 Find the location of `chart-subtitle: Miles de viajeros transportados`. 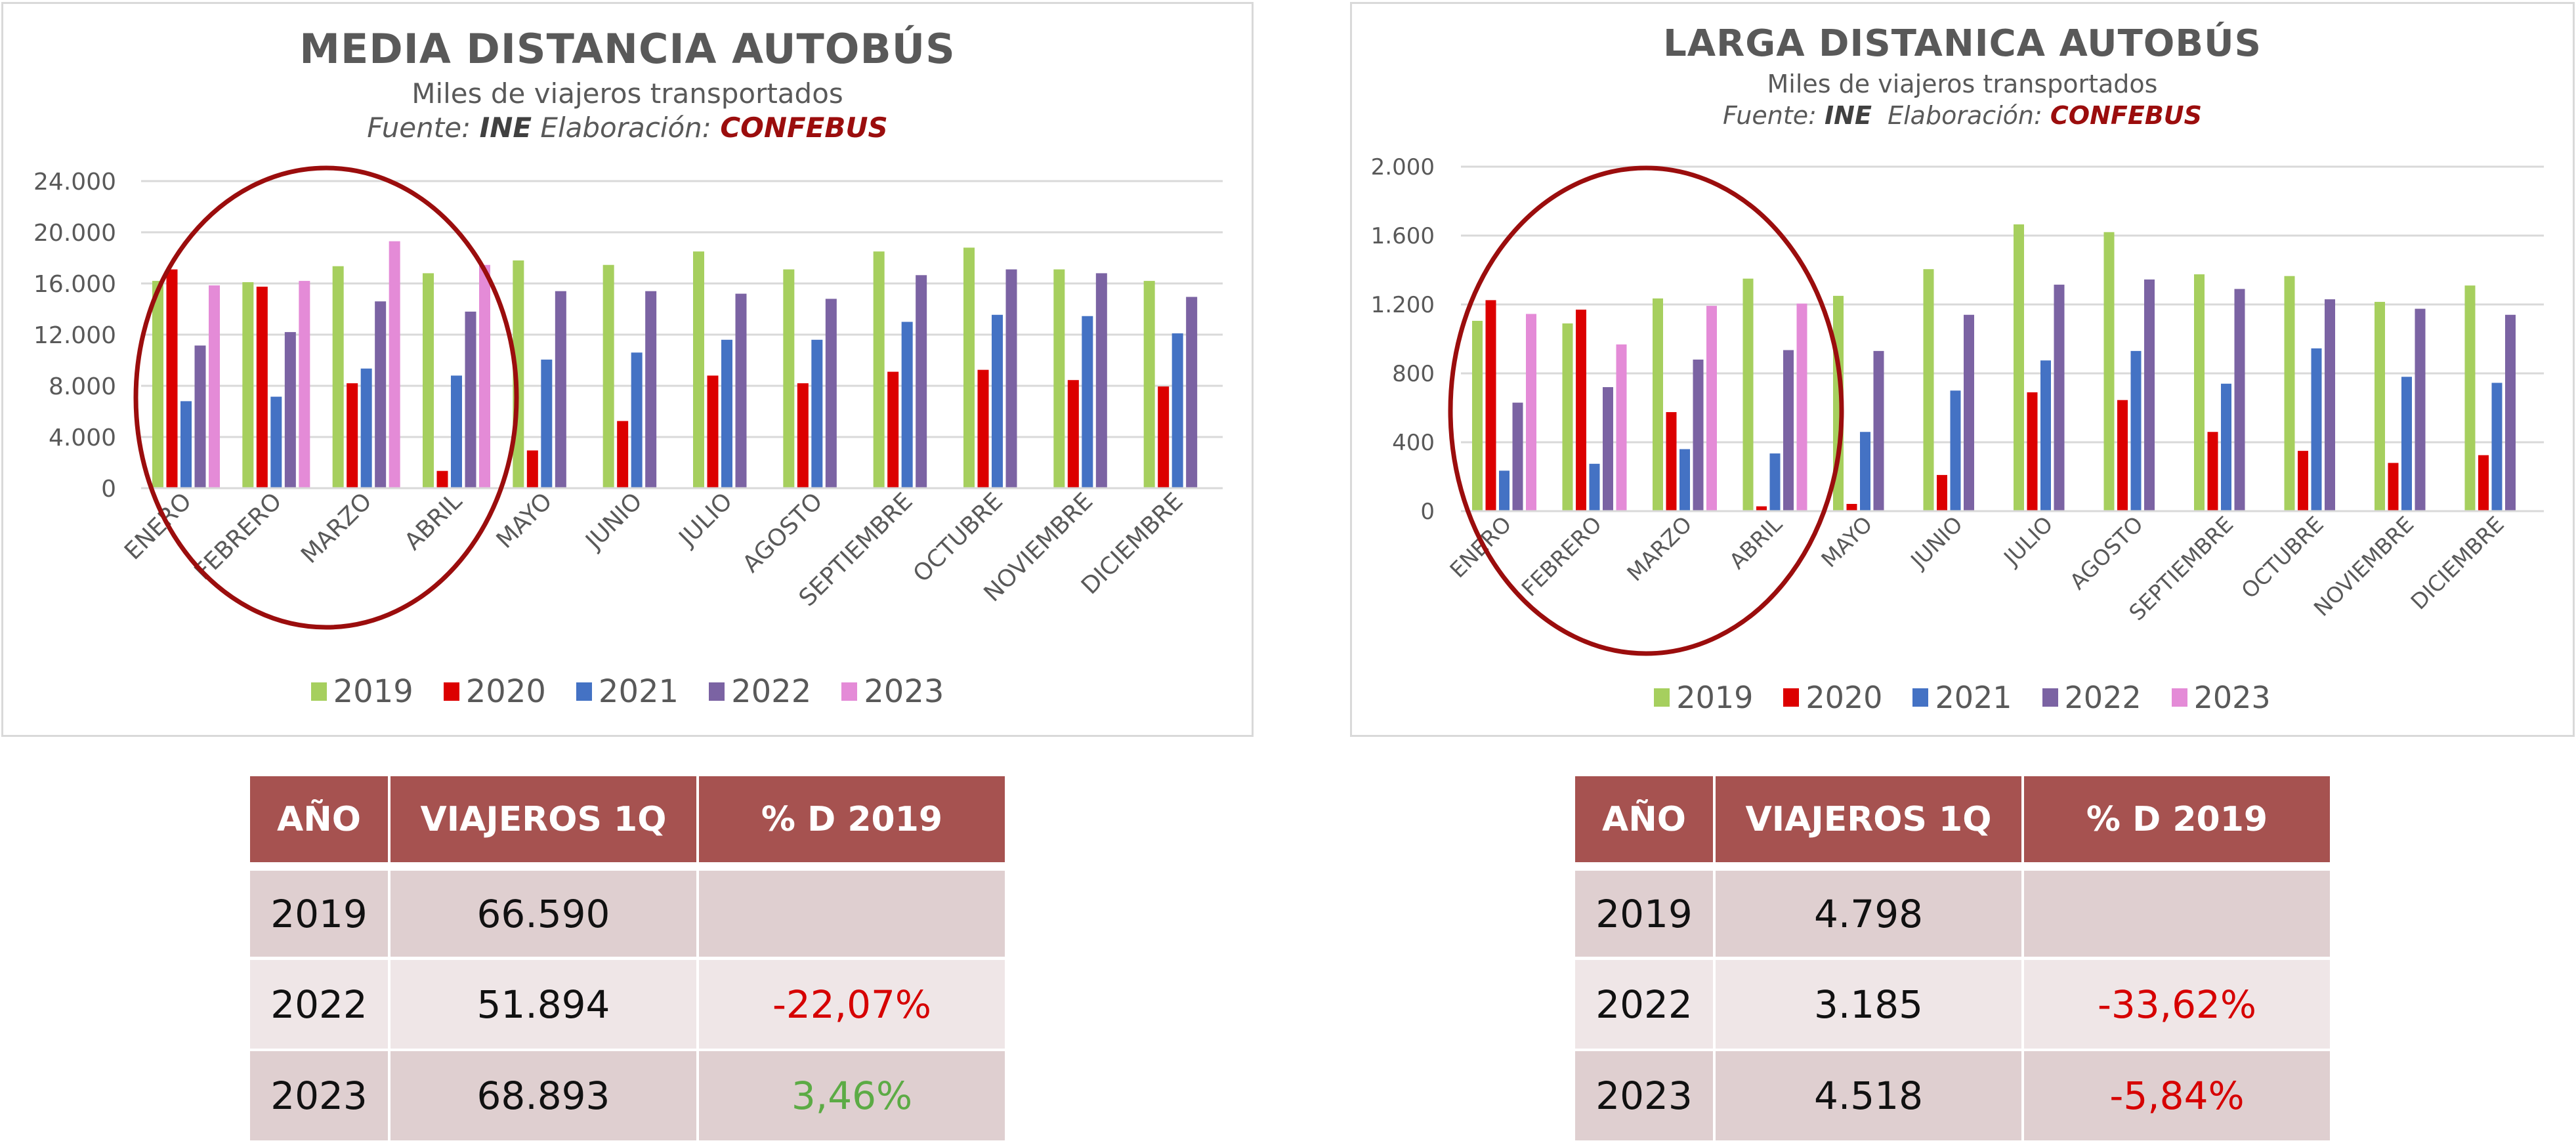

chart-subtitle: Miles de viajeros transportados is located at coordinates (627, 93).